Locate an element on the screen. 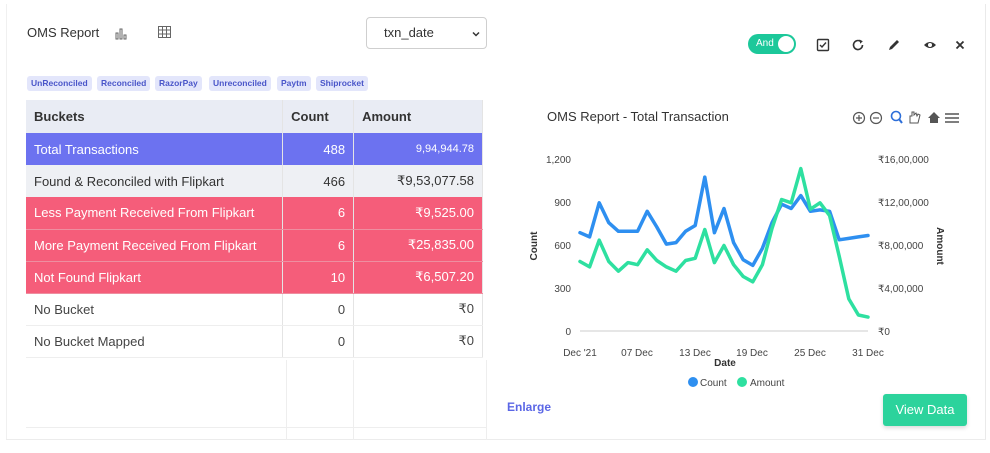 This screenshot has height=453, width=990. y-tick-label: 0 is located at coordinates (568, 332).